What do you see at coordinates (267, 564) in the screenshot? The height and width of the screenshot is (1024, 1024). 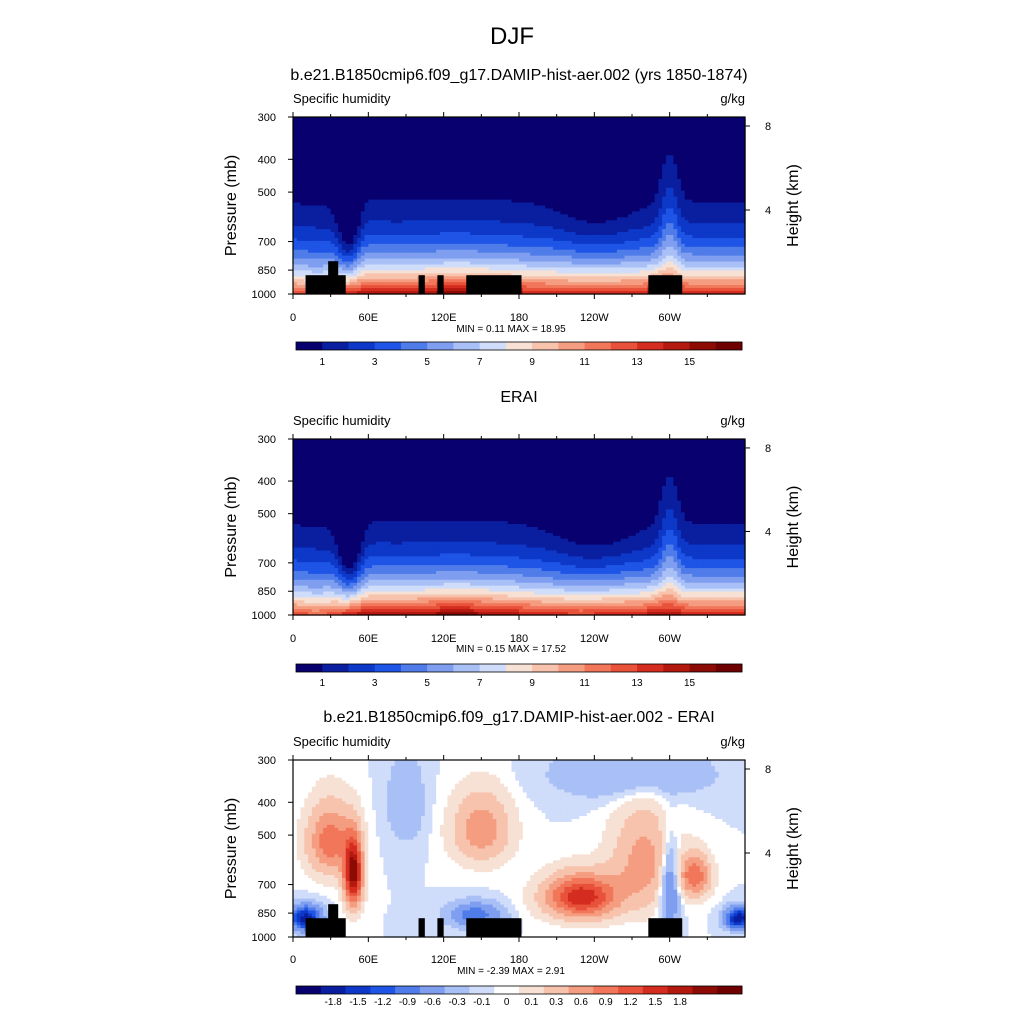 I see `y-tick-label: 700` at bounding box center [267, 564].